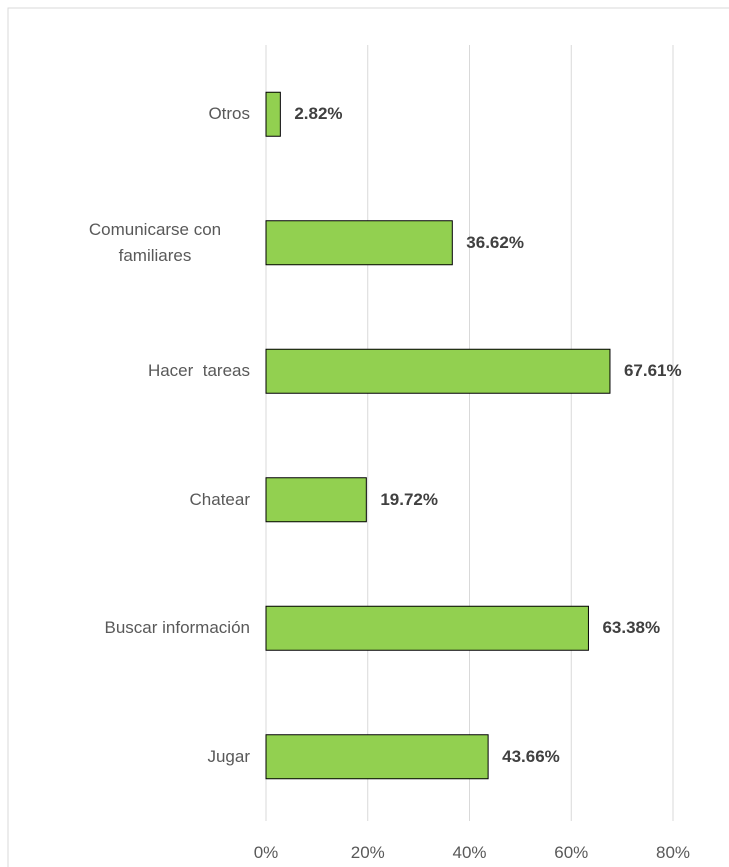 The height and width of the screenshot is (867, 729). What do you see at coordinates (219, 499) in the screenshot?
I see `y-tick-label: Chatear` at bounding box center [219, 499].